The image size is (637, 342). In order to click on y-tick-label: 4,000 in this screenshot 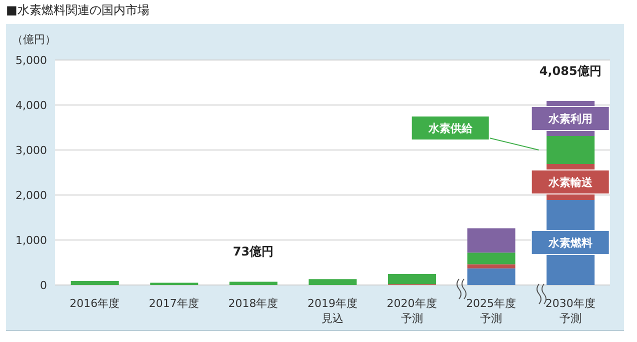, I will do `click(31, 105)`.